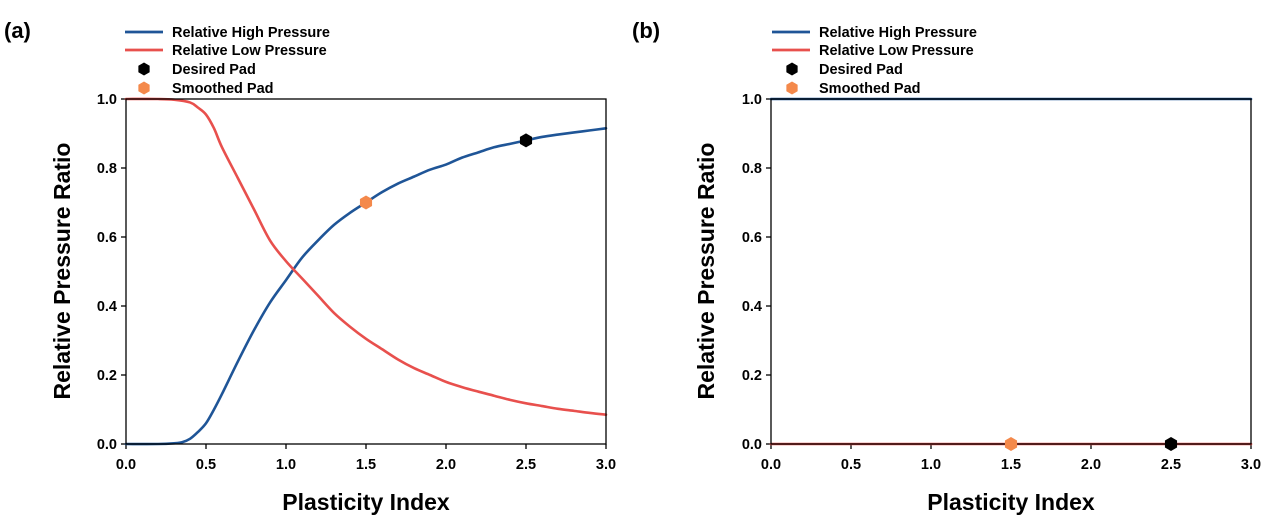 Image resolution: width=1279 pixels, height=525 pixels. What do you see at coordinates (646, 30) in the screenshot?
I see `panel-label: (b)` at bounding box center [646, 30].